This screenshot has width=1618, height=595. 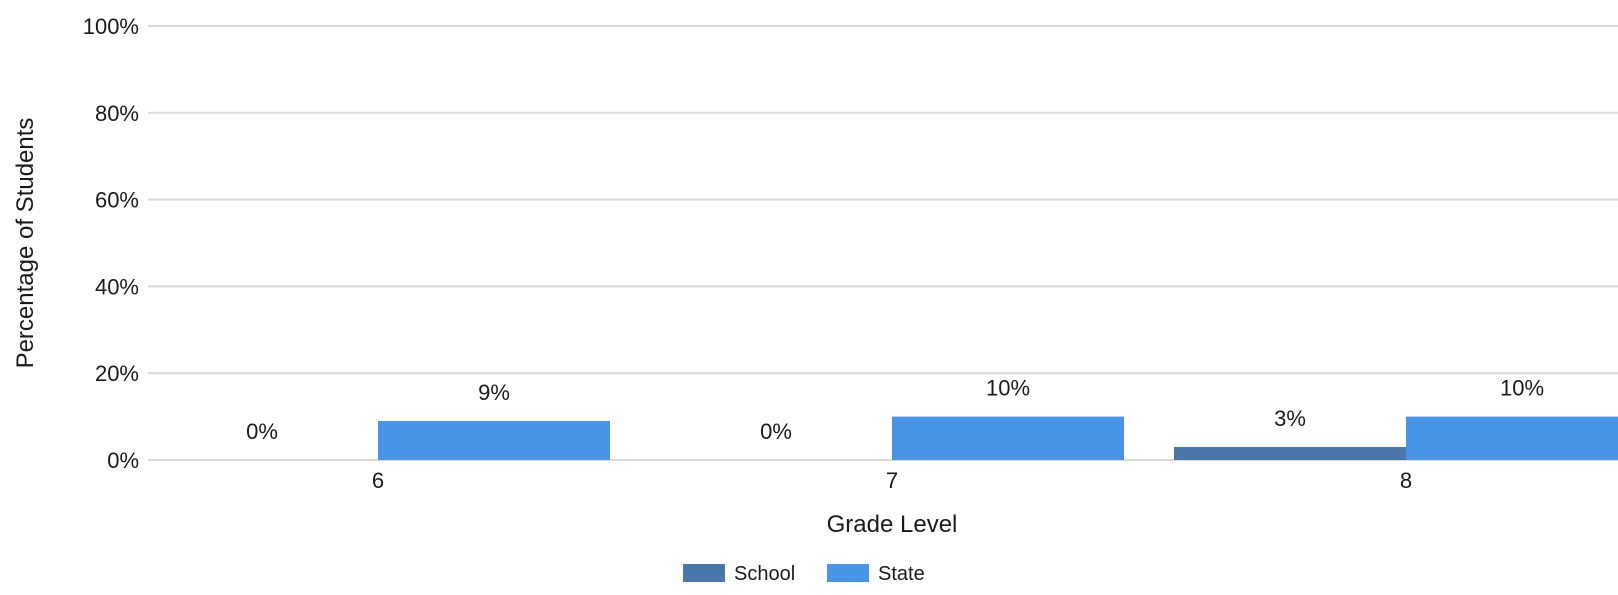 I want to click on legend-label-state: State, so click(x=901, y=574).